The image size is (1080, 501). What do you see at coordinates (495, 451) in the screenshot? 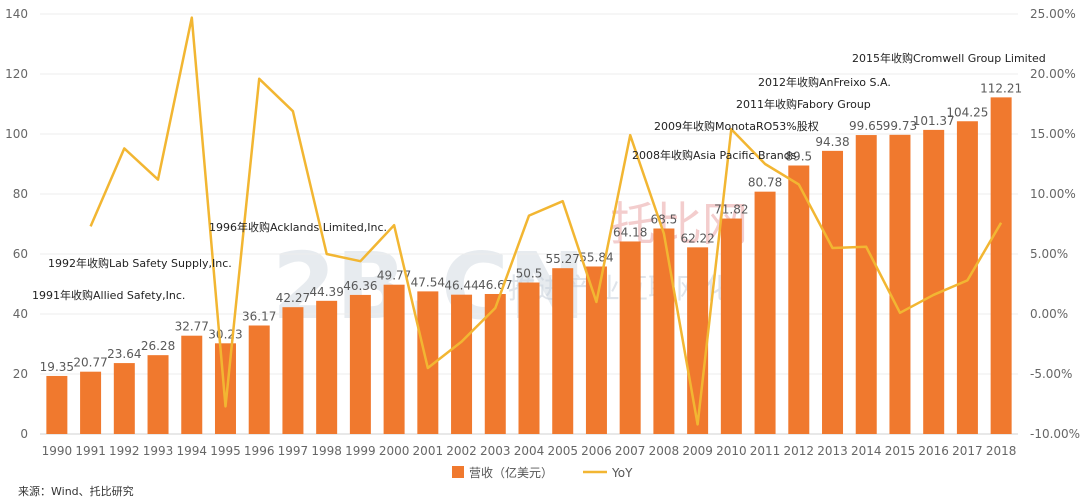
I see `x-tick-label: 2003` at bounding box center [495, 451].